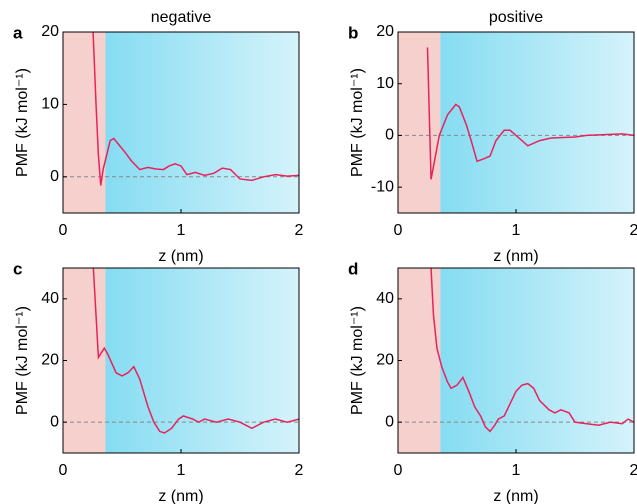 Image resolution: width=637 pixels, height=504 pixels. What do you see at coordinates (353, 268) in the screenshot?
I see `panel-letter: d` at bounding box center [353, 268].